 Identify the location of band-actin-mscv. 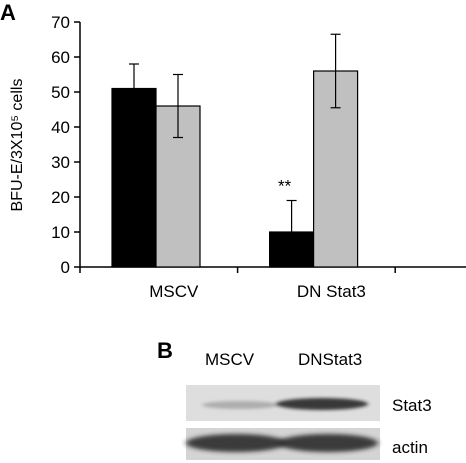
(236, 443).